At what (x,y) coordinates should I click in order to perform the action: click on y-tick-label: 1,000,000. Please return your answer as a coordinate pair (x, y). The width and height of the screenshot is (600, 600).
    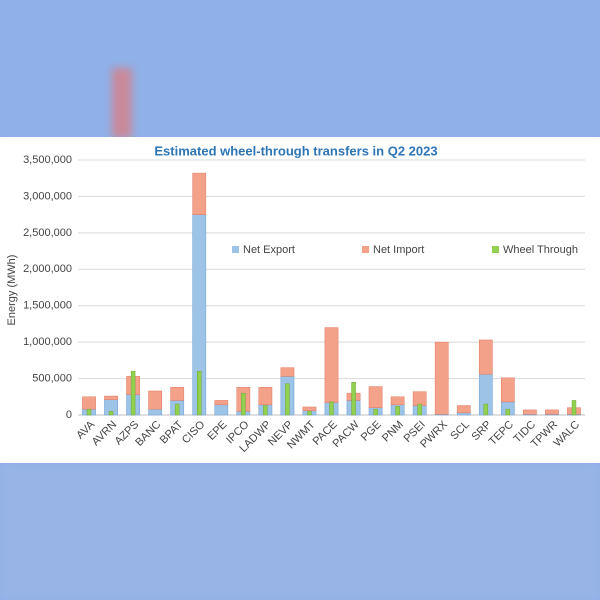
    Looking at the image, I should click on (47, 342).